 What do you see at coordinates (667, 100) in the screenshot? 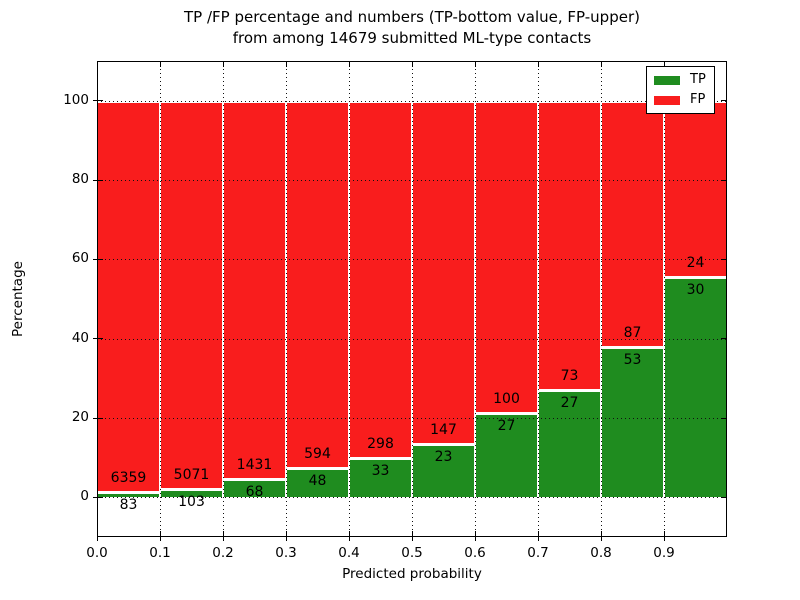
I see `fp-swatch-icon` at bounding box center [667, 100].